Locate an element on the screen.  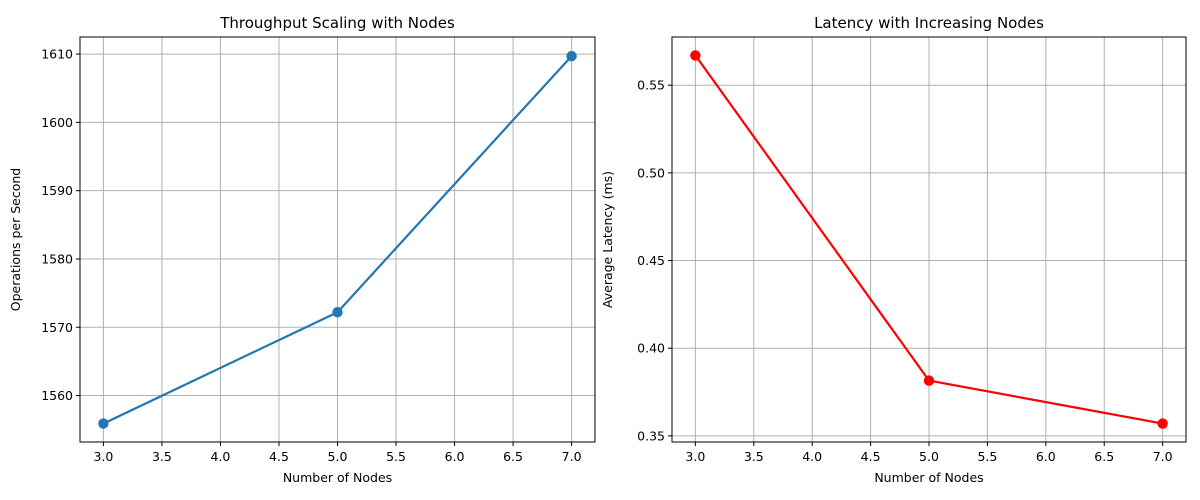
throughput-y-tick-label: 1560 is located at coordinates (57, 395).